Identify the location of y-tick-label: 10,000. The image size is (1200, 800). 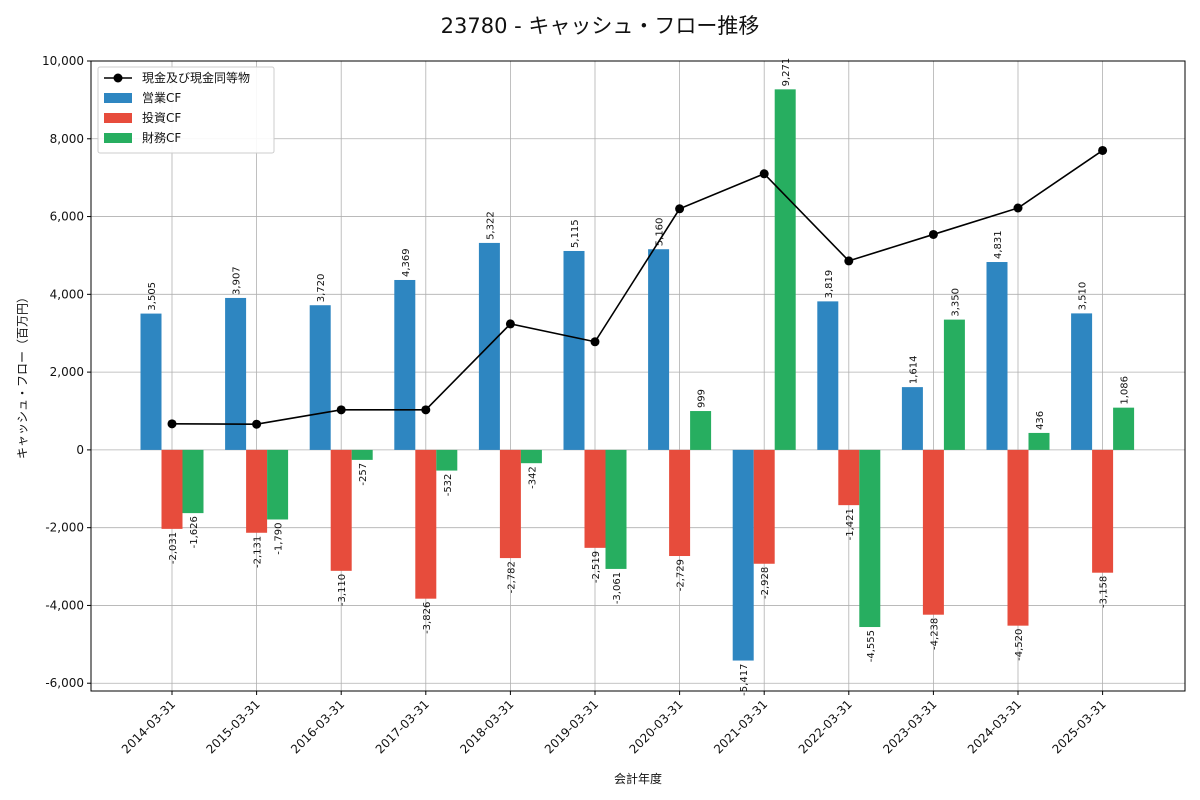
(63, 61).